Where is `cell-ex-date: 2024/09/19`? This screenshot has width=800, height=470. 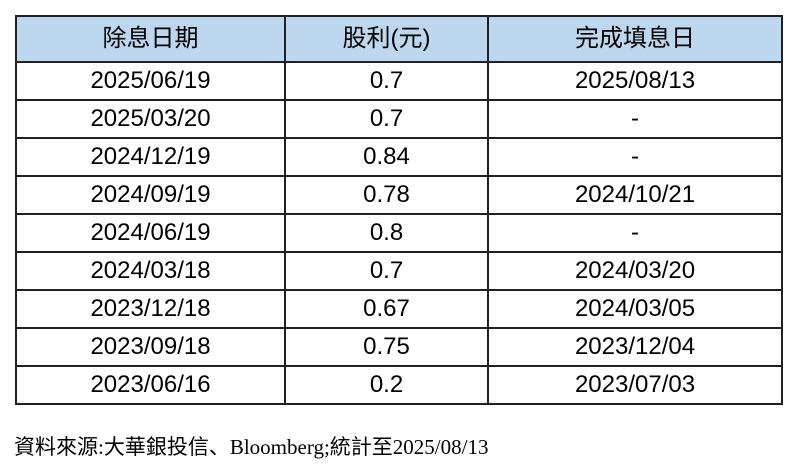 cell-ex-date: 2024/09/19 is located at coordinates (150, 195).